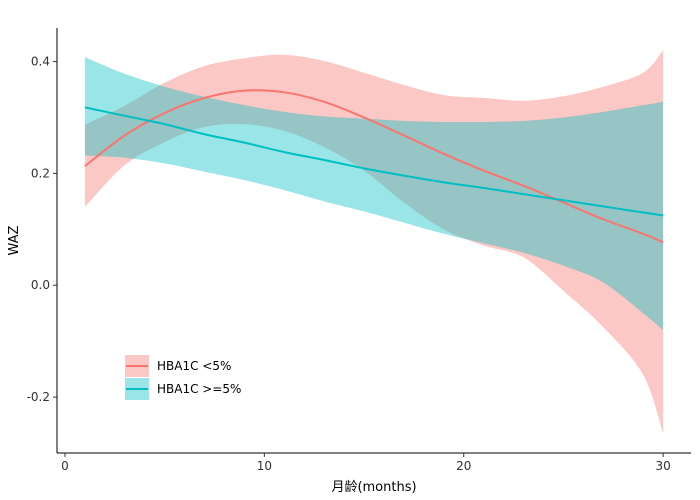  Describe the element at coordinates (42, 229) in the screenshot. I see `y-ticks: -0.2 0.0 0.2 0.4` at that location.